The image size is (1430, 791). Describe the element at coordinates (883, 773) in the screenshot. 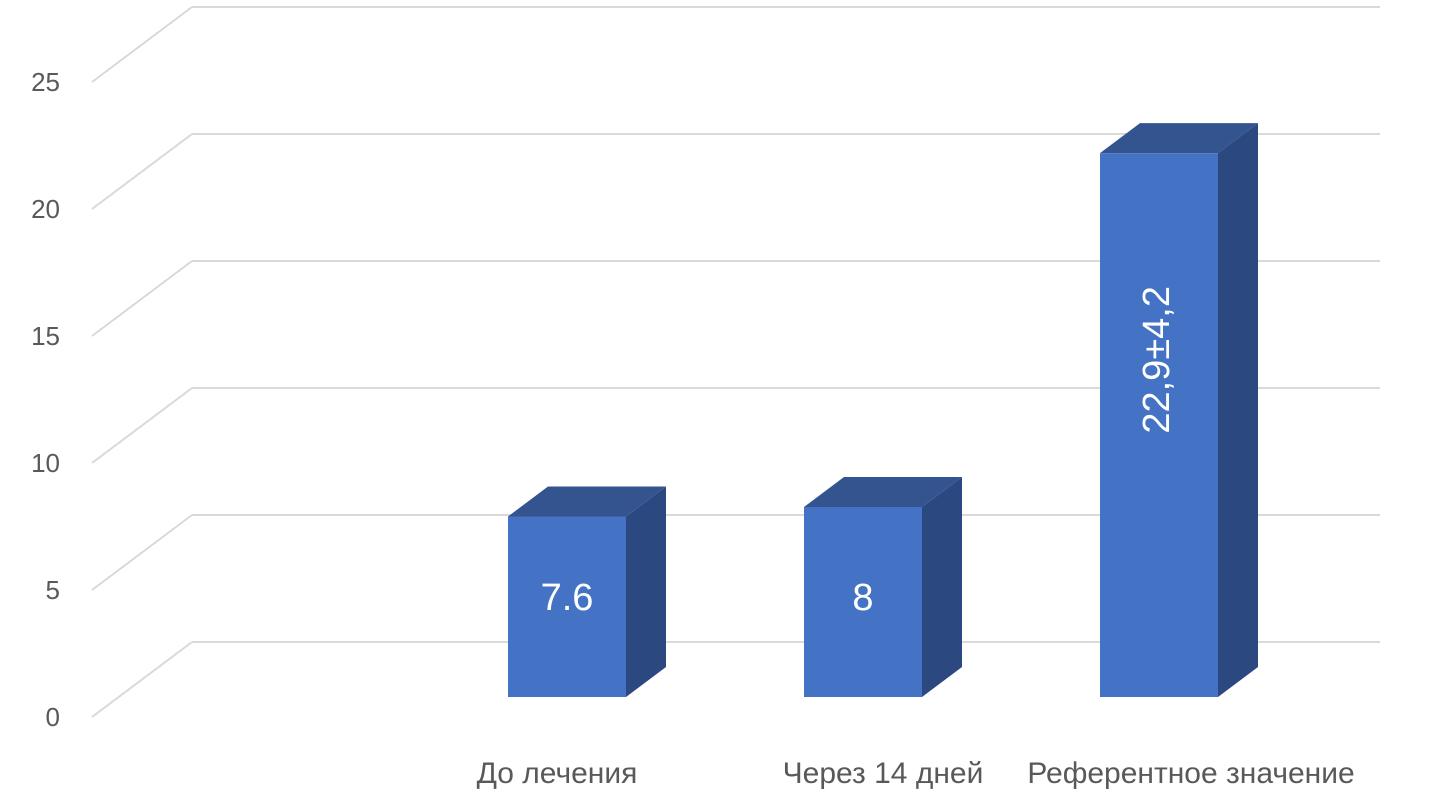

I see `category-label: Через 14 дней` at that location.